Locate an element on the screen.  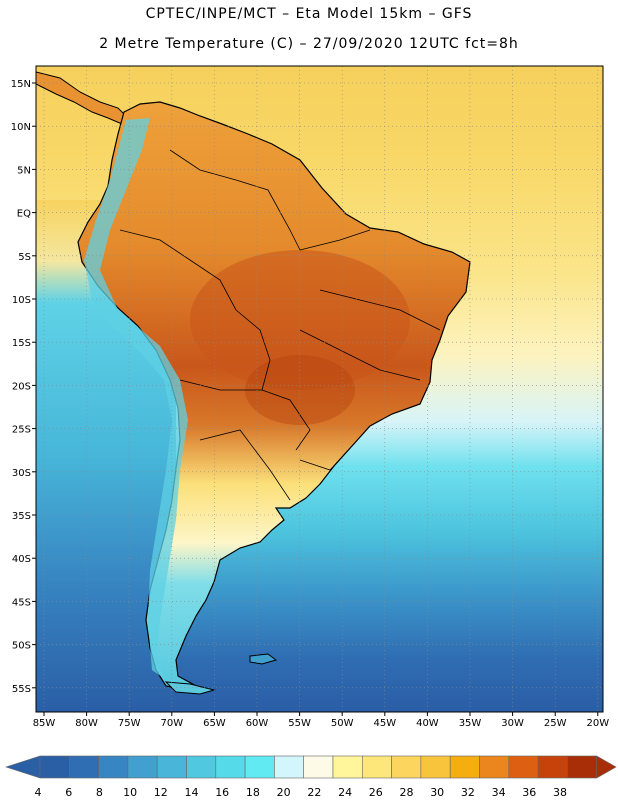
lat-label: 35S is located at coordinates (21, 516).